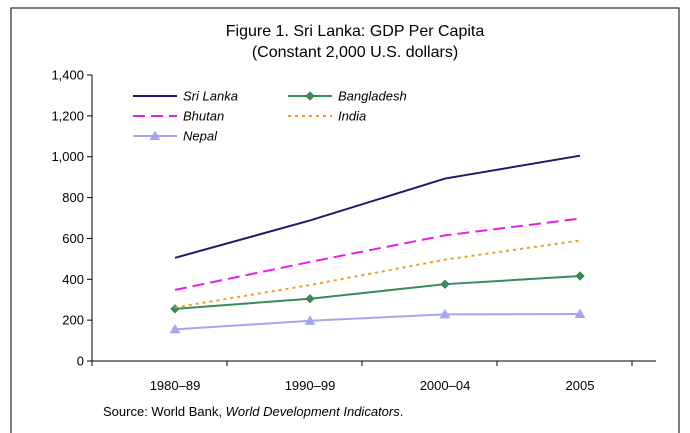 The image size is (690, 433). I want to click on legend-item-sri-lanka: Sri Lanka, so click(185, 96).